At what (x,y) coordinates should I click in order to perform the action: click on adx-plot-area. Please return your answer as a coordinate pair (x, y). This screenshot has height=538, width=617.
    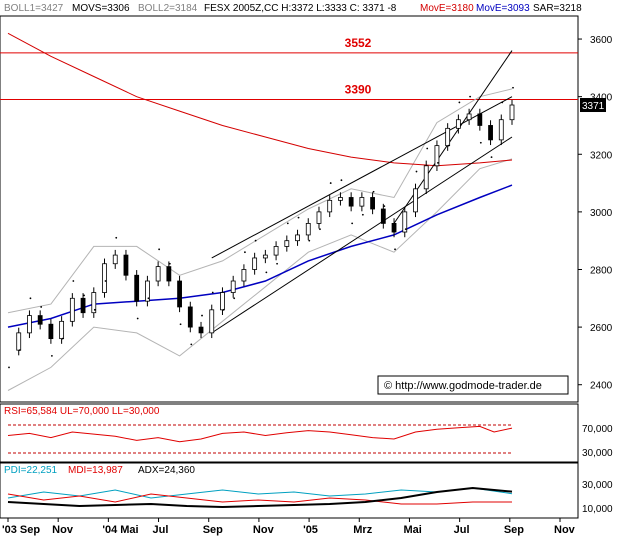
    Looking at the image, I should click on (260, 497).